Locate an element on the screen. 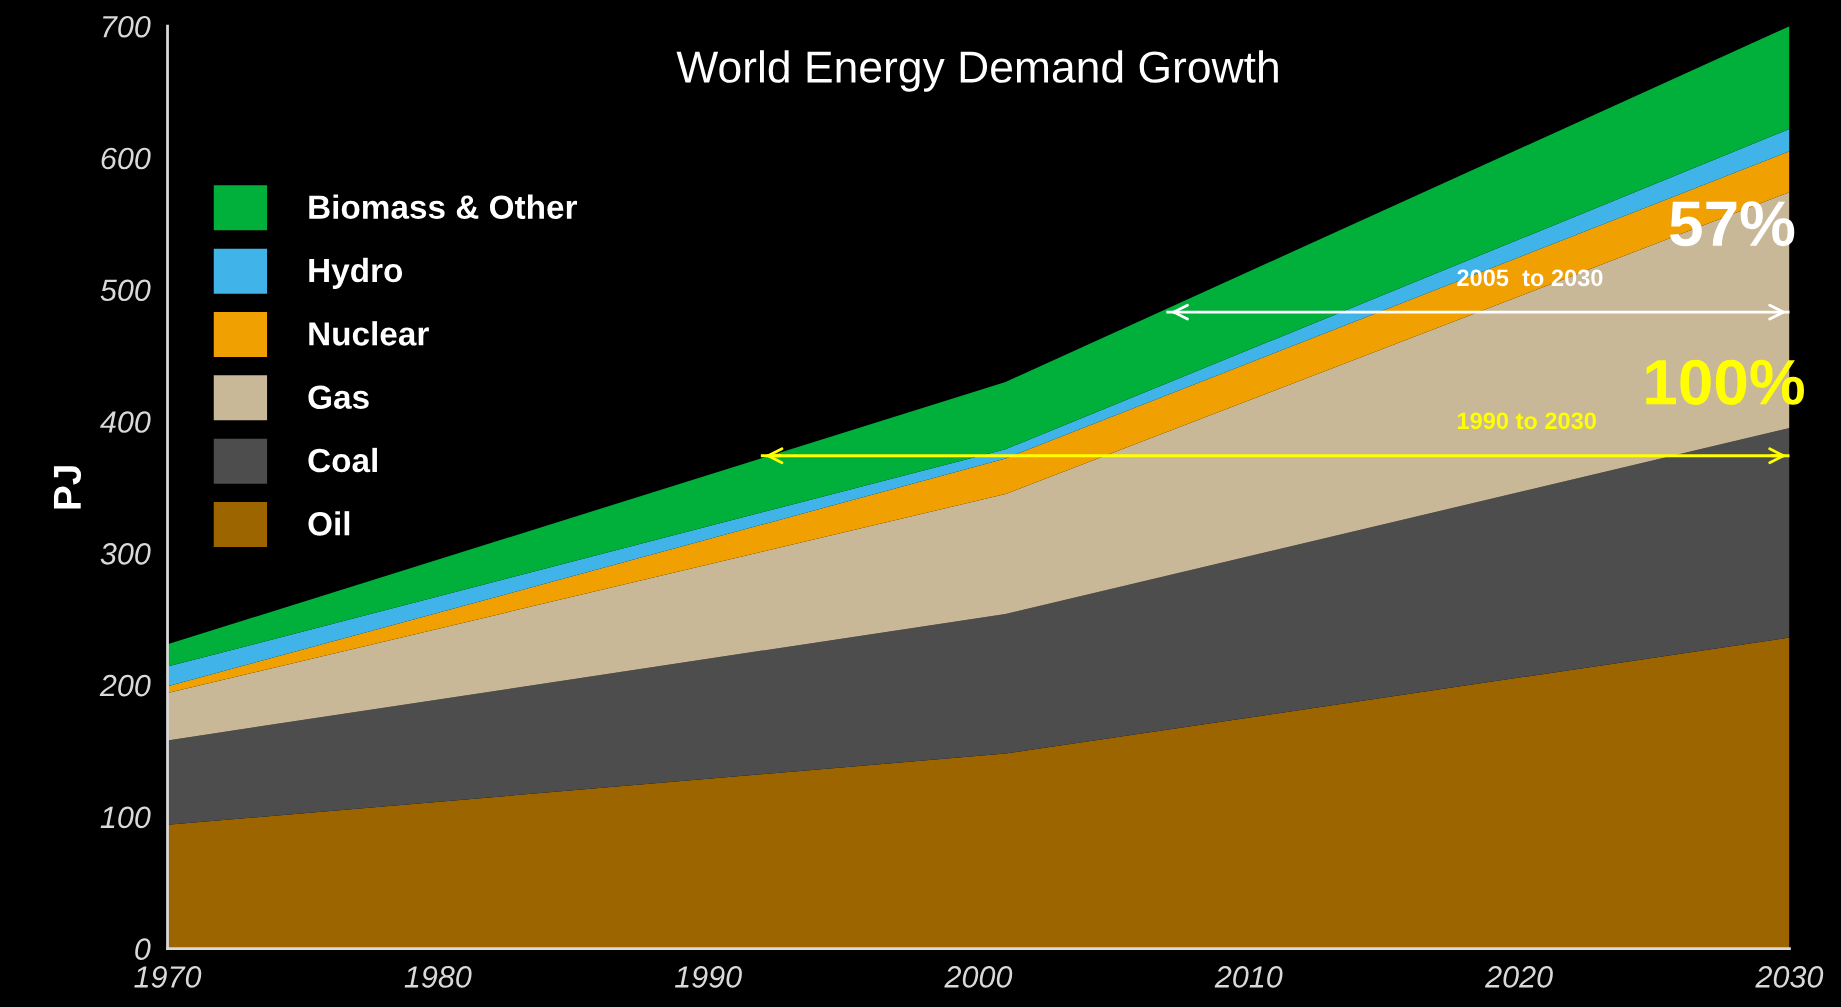 The height and width of the screenshot is (1007, 1841). x-tick-label: 2010 is located at coordinates (1248, 977).